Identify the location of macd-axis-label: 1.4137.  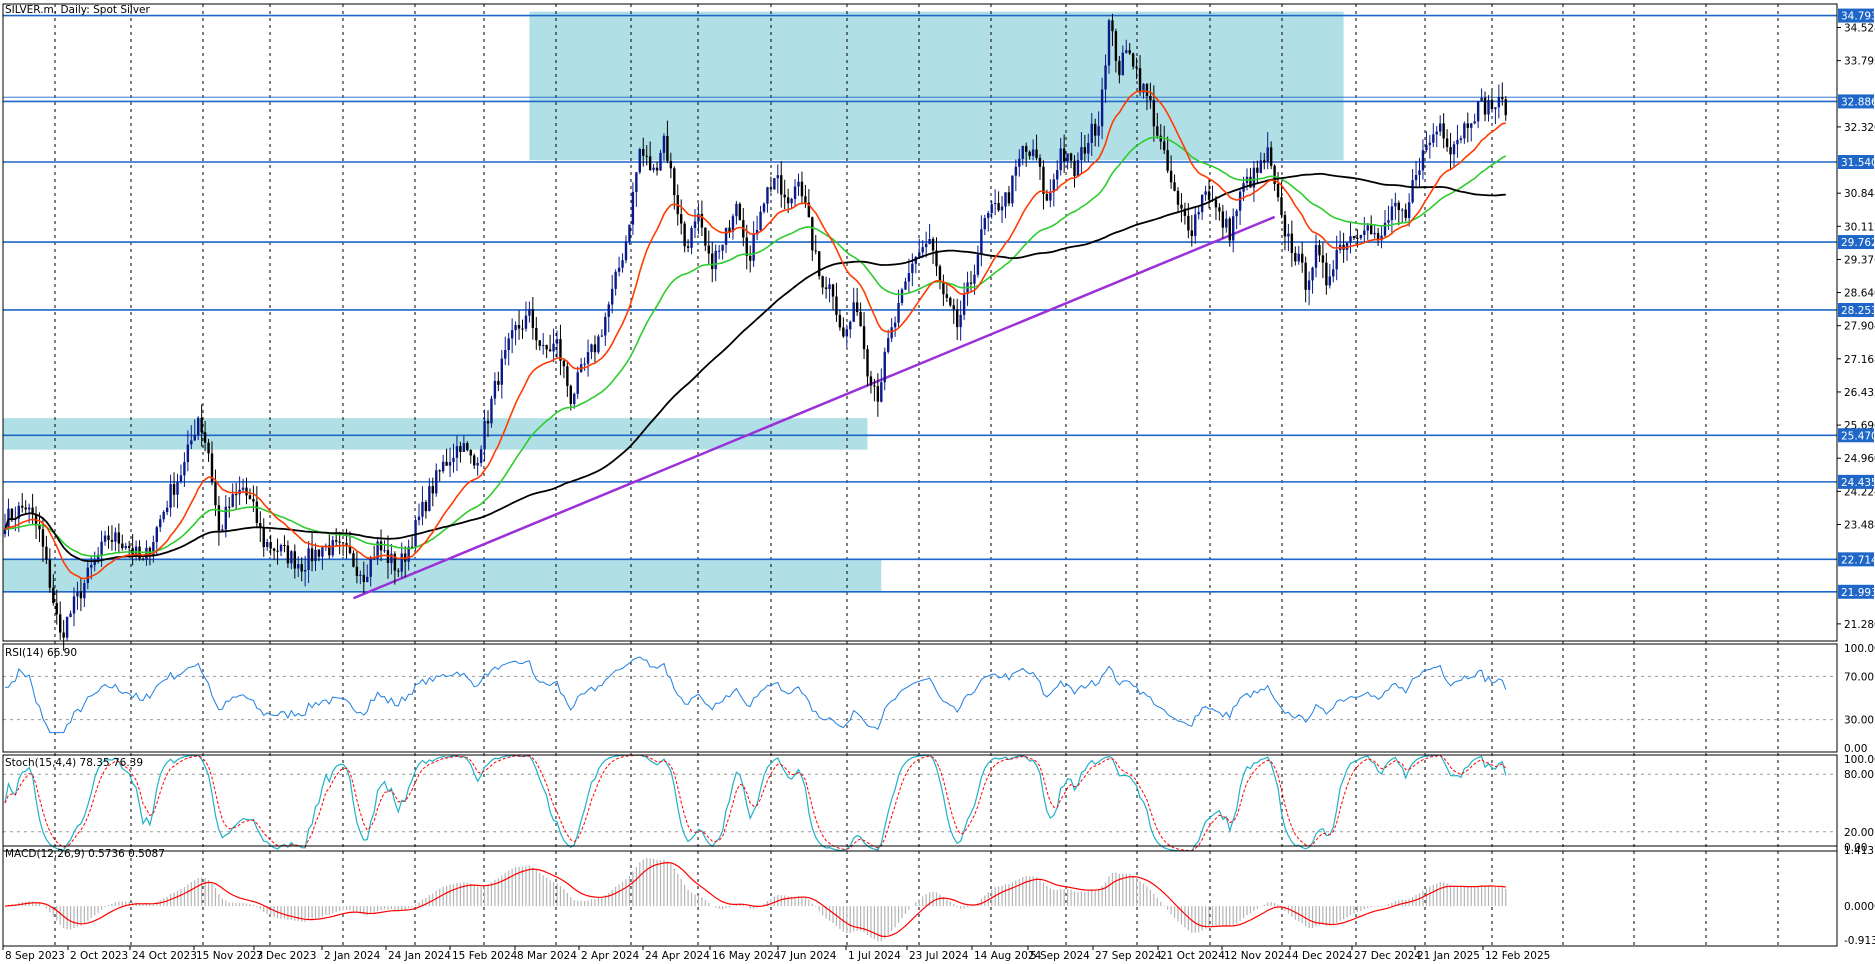
(1859, 851).